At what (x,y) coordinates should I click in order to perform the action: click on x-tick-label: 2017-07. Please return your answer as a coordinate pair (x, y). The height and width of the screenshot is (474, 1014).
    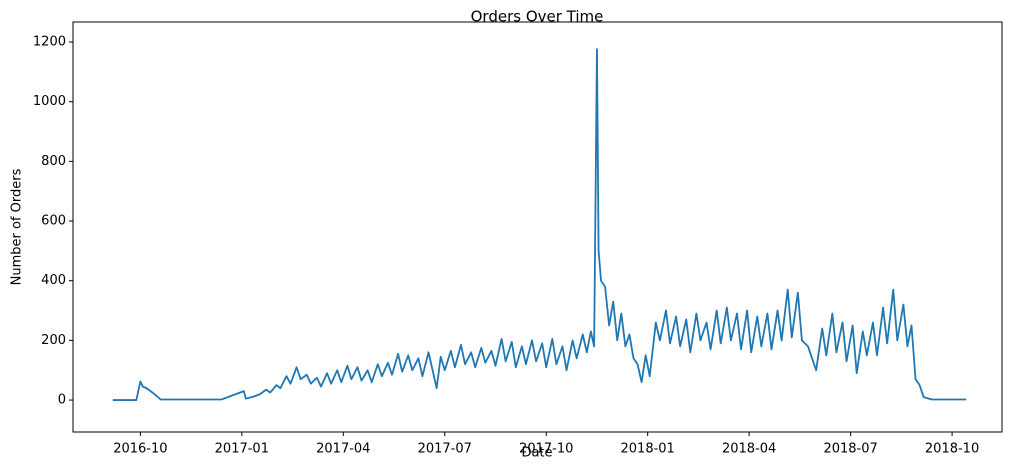
    Looking at the image, I should click on (445, 449).